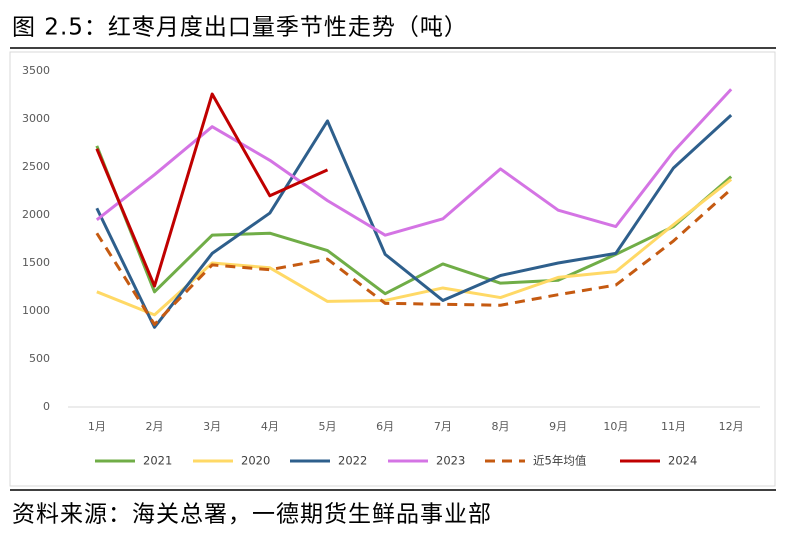 The height and width of the screenshot is (538, 786). Describe the element at coordinates (46, 406) in the screenshot. I see `y-tick-label: 0` at that location.